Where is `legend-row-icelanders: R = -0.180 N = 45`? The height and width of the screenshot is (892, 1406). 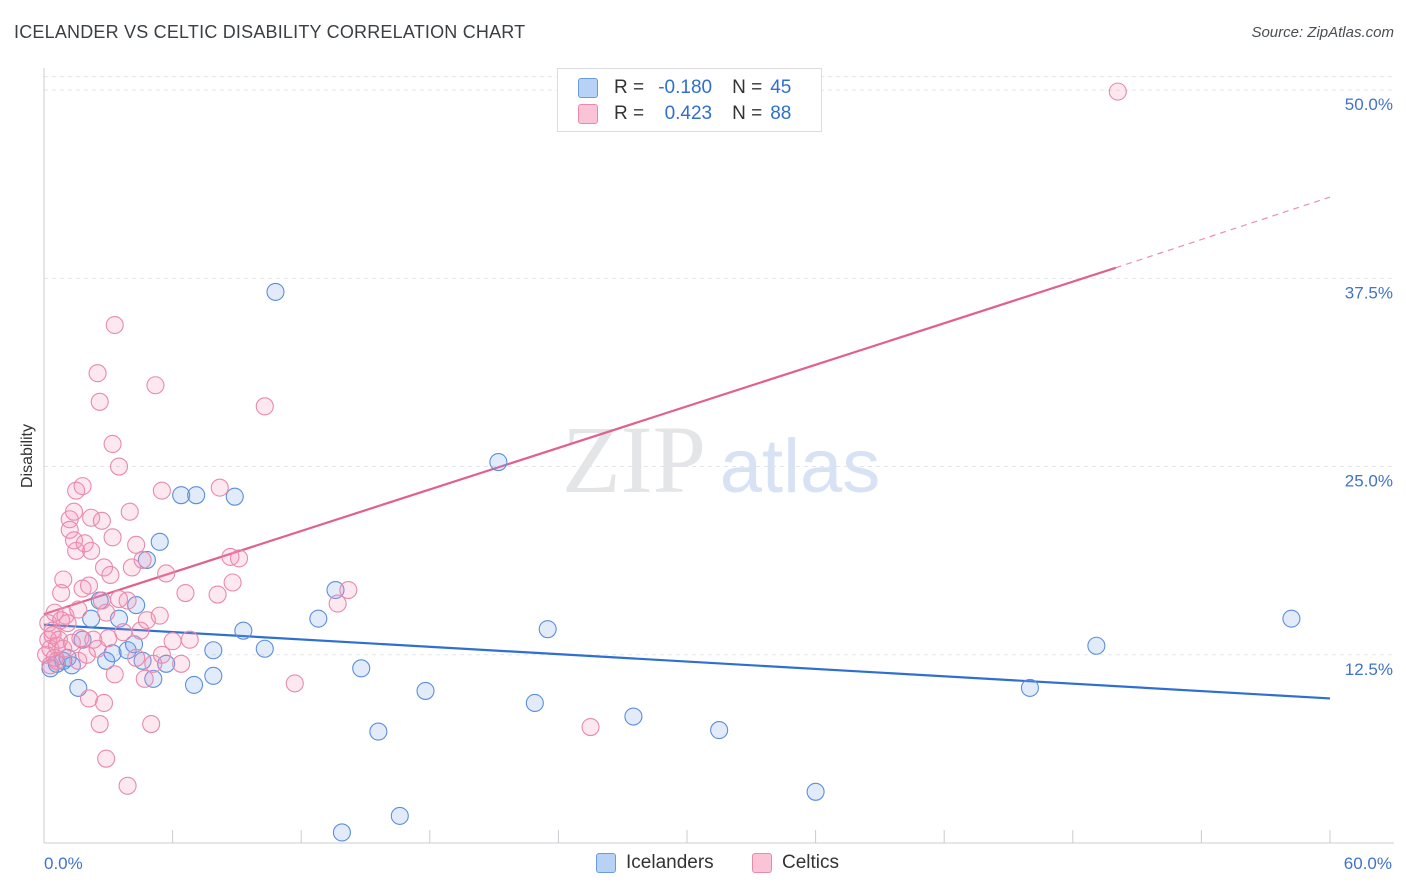
legend-row-icelanders: R = -0.180 N = 45 is located at coordinates (684, 88).